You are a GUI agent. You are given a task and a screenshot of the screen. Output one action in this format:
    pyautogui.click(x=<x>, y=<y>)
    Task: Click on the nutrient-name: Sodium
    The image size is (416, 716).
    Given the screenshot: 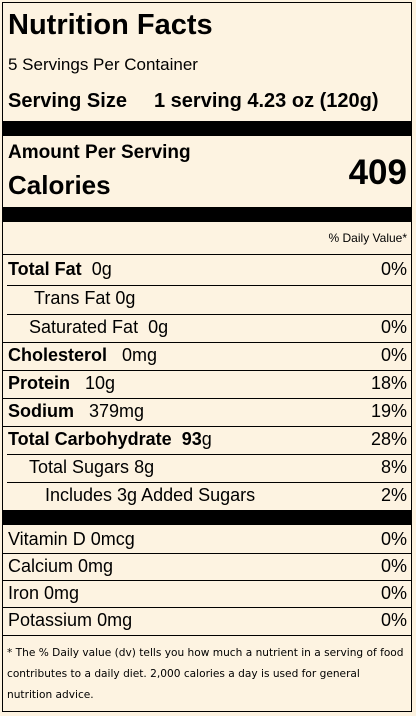 What is the action you would take?
    pyautogui.click(x=41, y=411)
    